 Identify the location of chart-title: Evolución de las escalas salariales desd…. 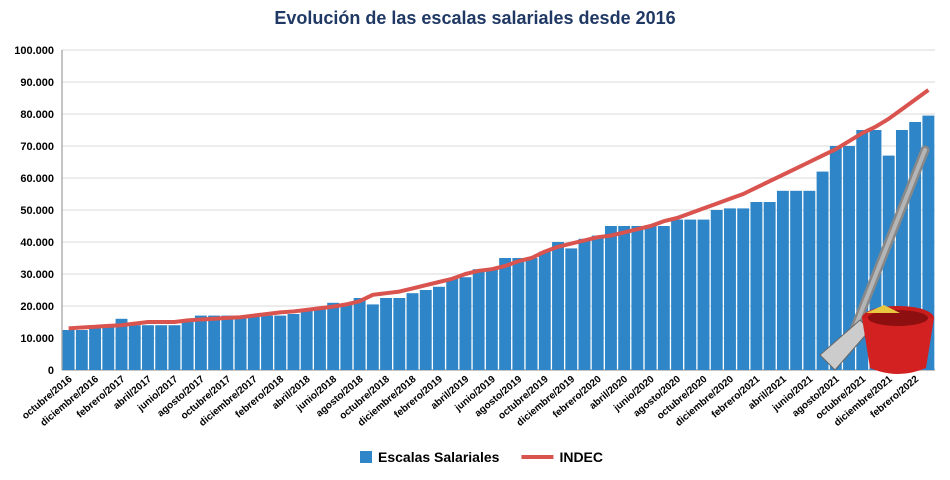
(474, 18).